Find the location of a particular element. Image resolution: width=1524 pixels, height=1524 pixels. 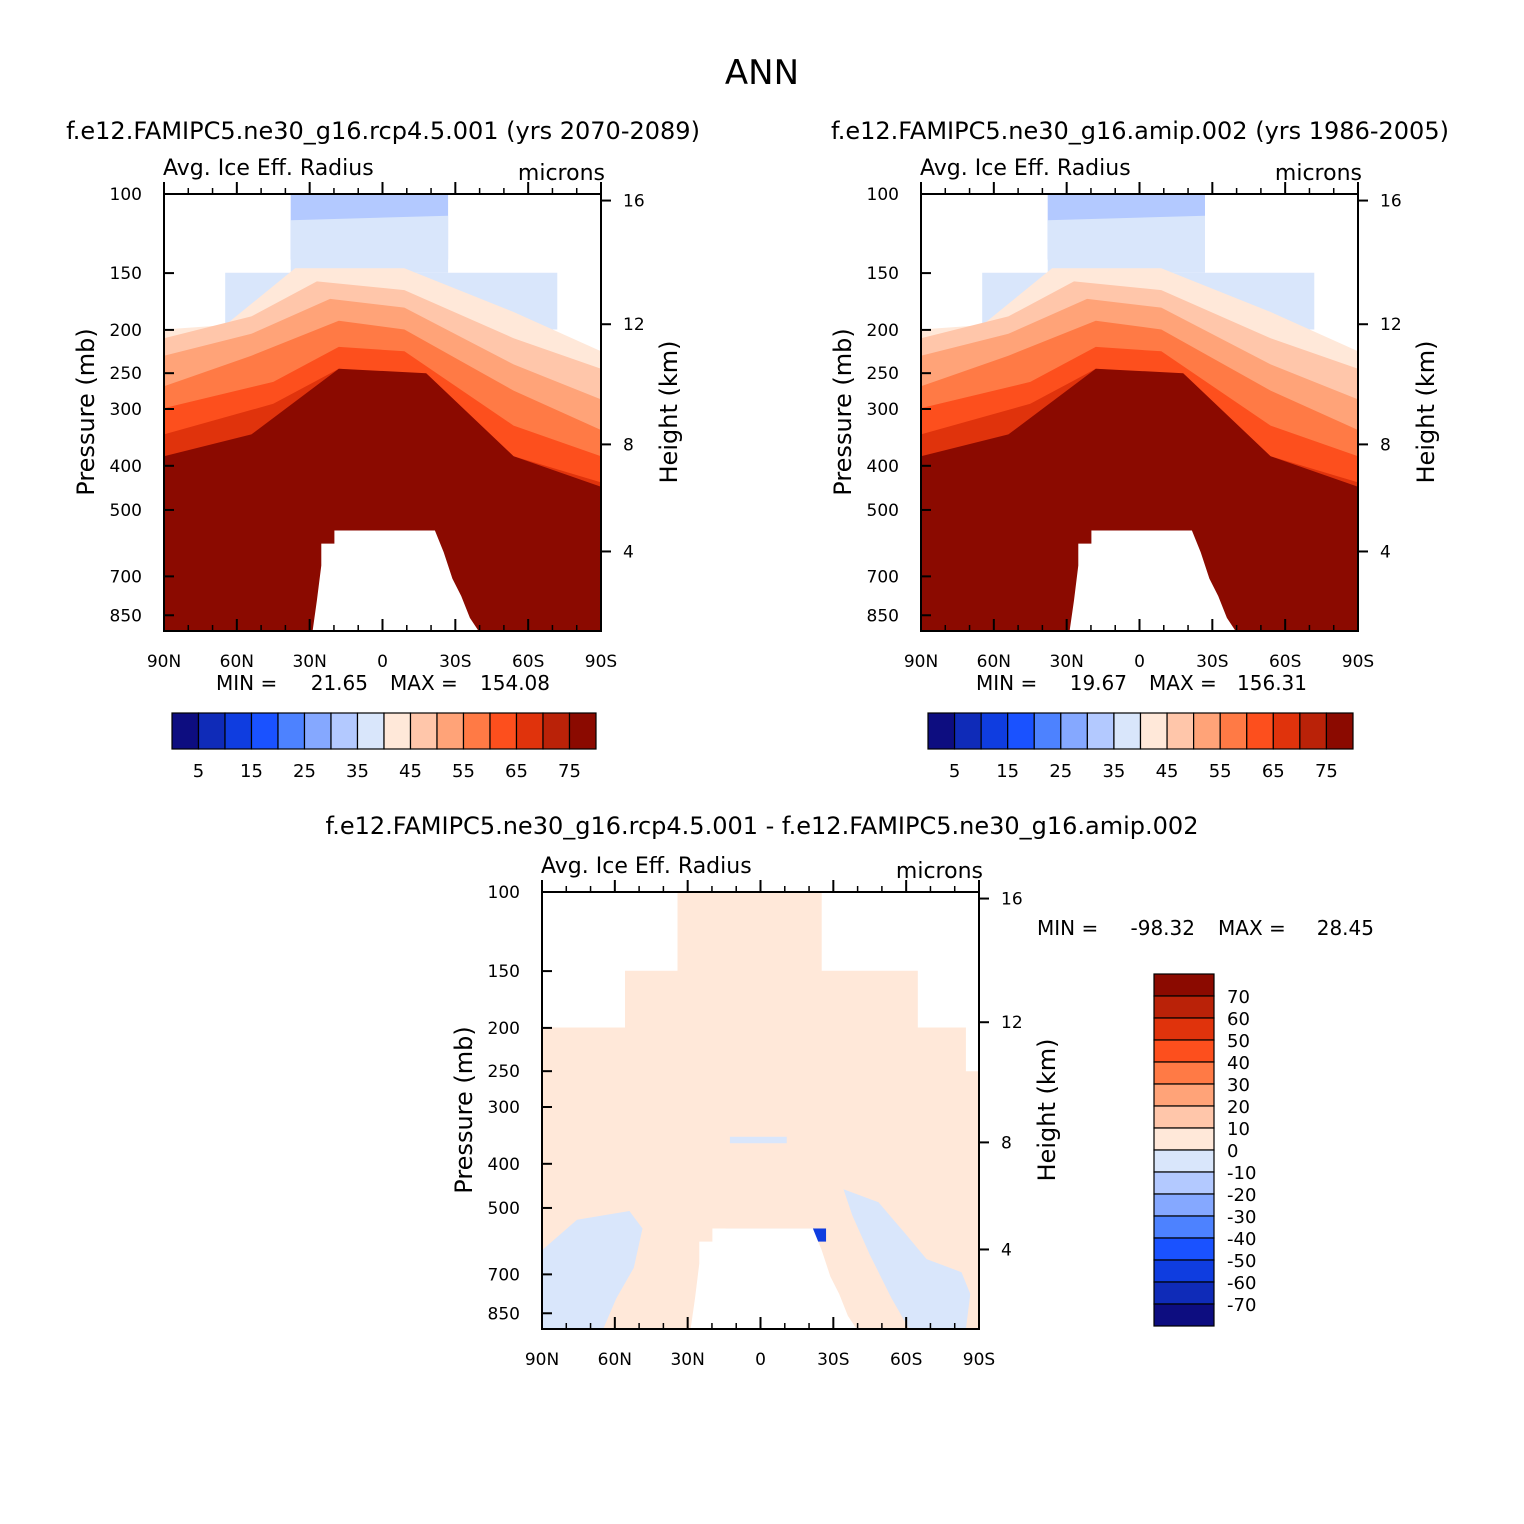

colorbar-label: -40 is located at coordinates (1241, 1239).